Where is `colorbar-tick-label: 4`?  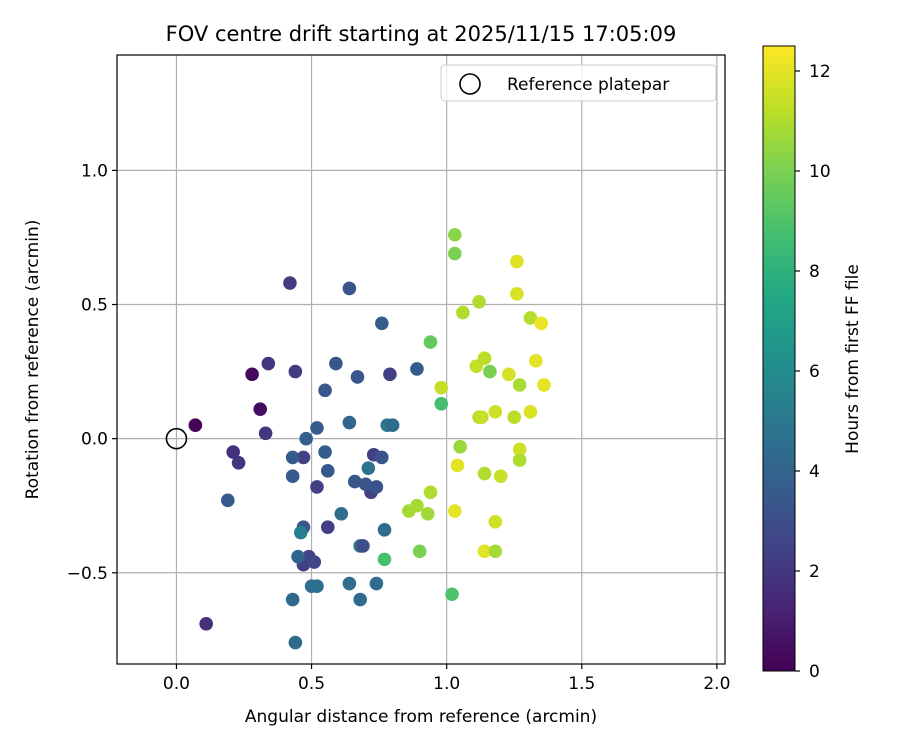
colorbar-tick-label: 4 is located at coordinates (814, 472).